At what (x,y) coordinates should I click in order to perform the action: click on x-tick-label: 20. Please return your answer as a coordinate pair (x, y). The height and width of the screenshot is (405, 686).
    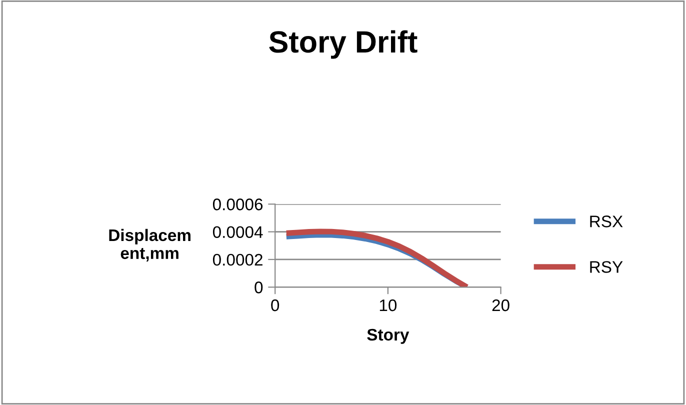
    Looking at the image, I should click on (501, 305).